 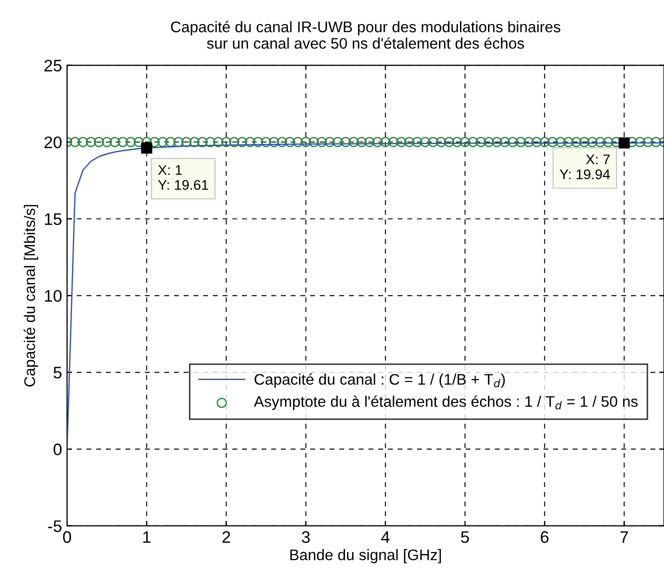 I want to click on y-tick-label: 20, so click(x=53, y=142).